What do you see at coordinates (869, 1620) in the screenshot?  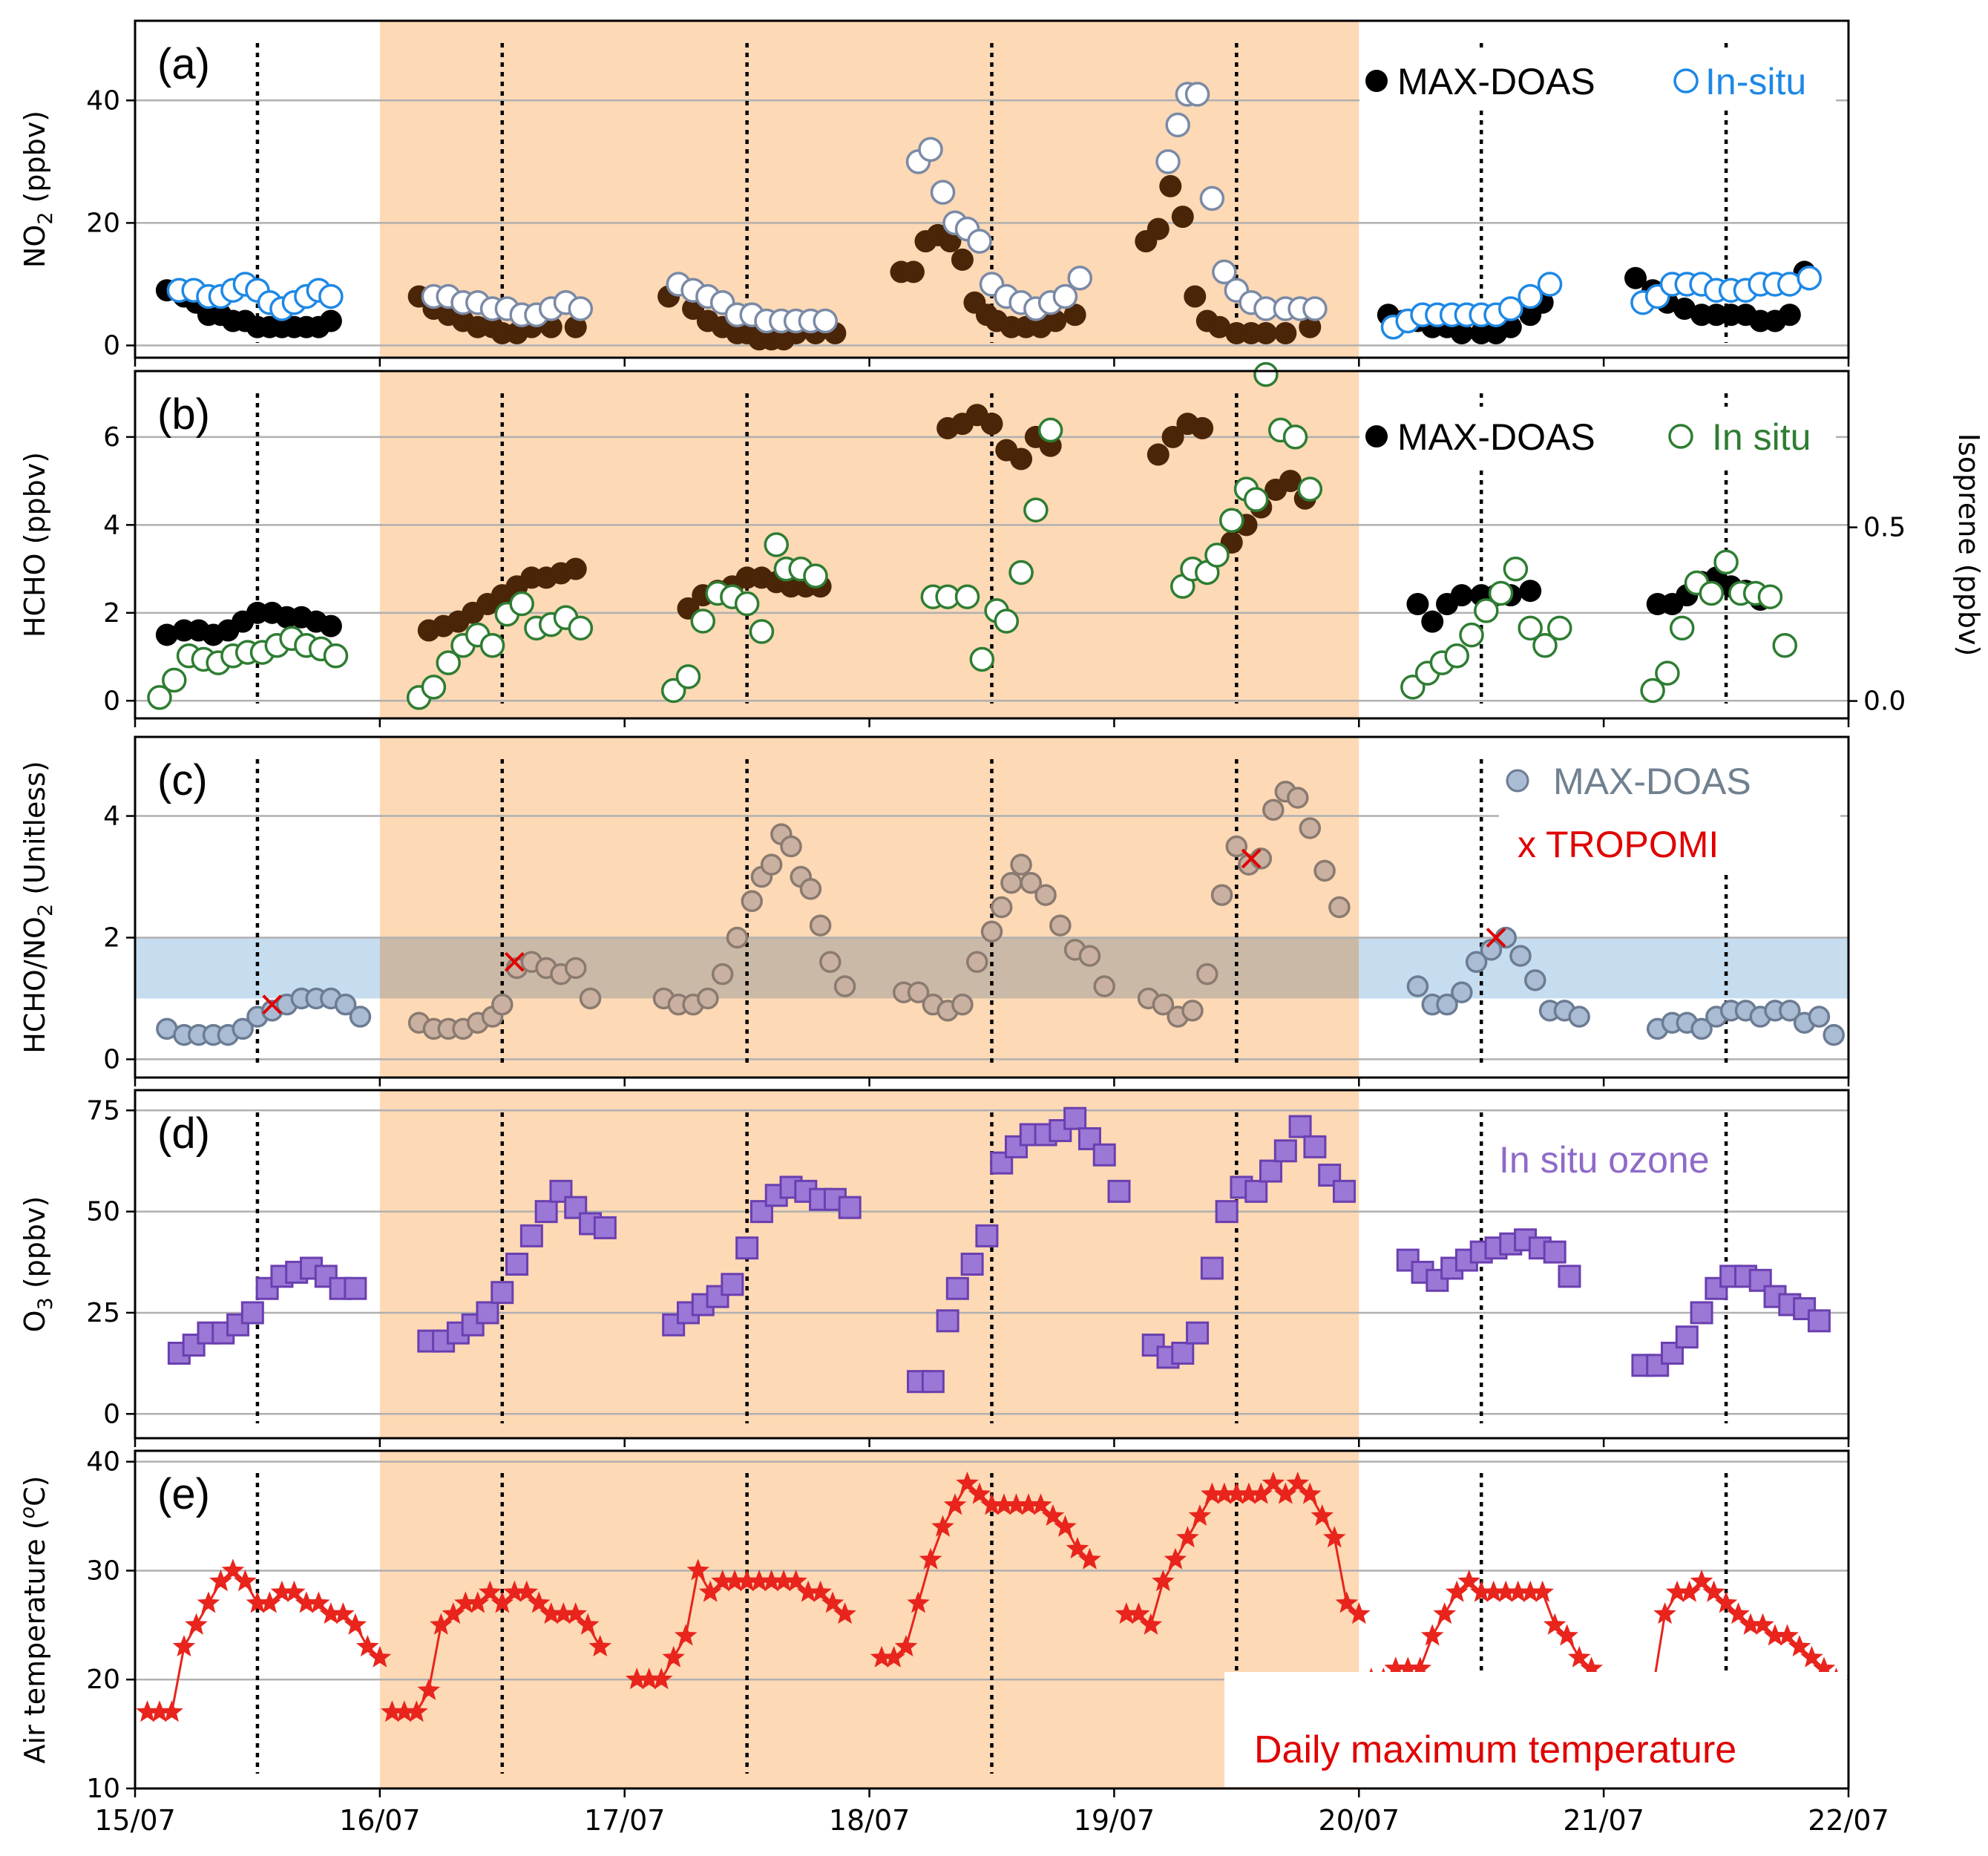 I see `heatwave-shading` at bounding box center [869, 1620].